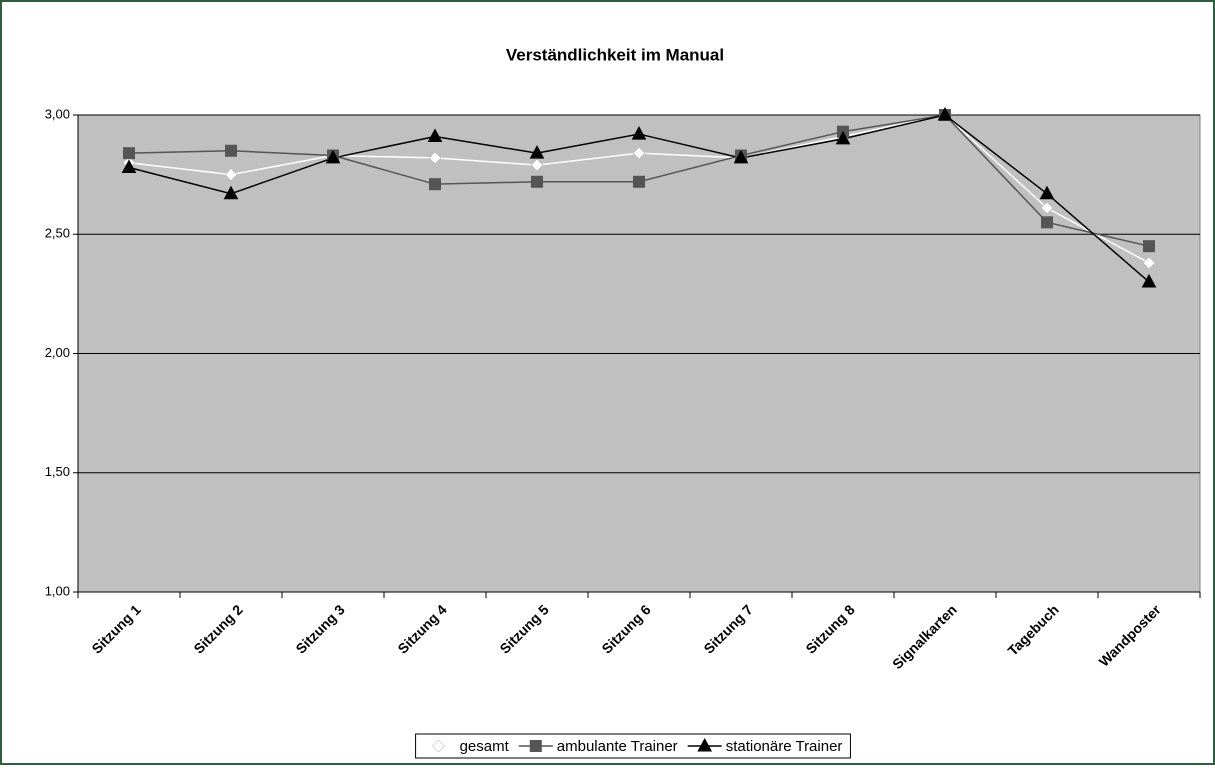  Describe the element at coordinates (57, 352) in the screenshot. I see `y-tick-label: 2,00` at that location.